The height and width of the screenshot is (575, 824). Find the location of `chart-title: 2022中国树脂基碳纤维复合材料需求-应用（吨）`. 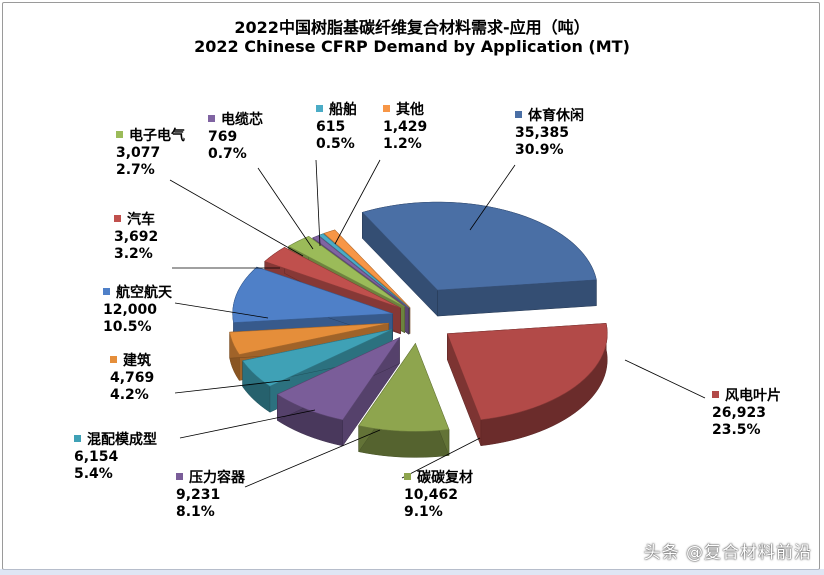

chart-title: 2022中国树脂基碳纤维复合材料需求-应用（吨） is located at coordinates (412, 27).